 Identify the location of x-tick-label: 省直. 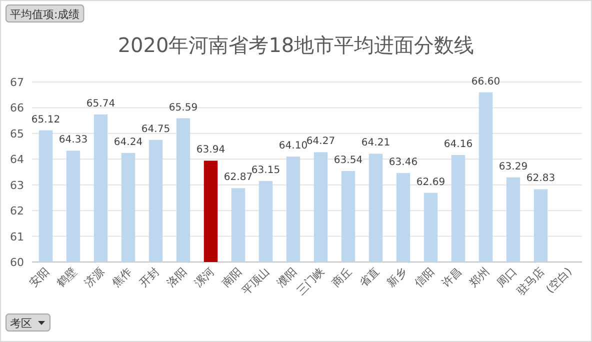
(369, 277).